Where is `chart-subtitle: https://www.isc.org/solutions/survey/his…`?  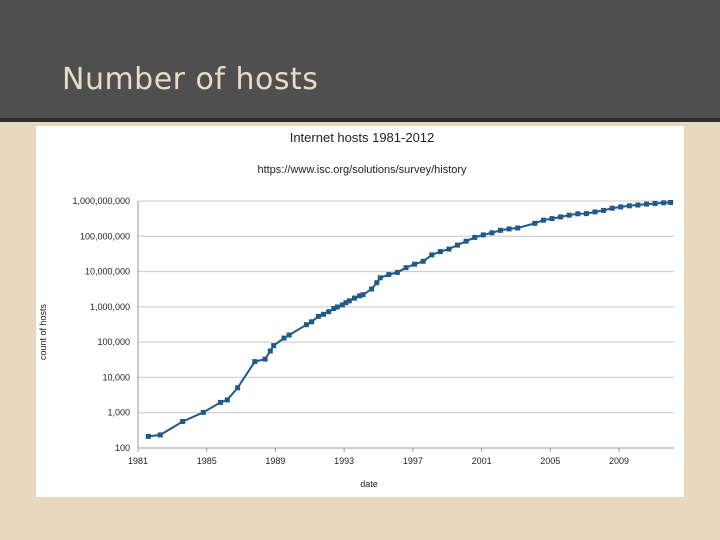
chart-subtitle: https://www.isc.org/solutions/survey/his… is located at coordinates (362, 170).